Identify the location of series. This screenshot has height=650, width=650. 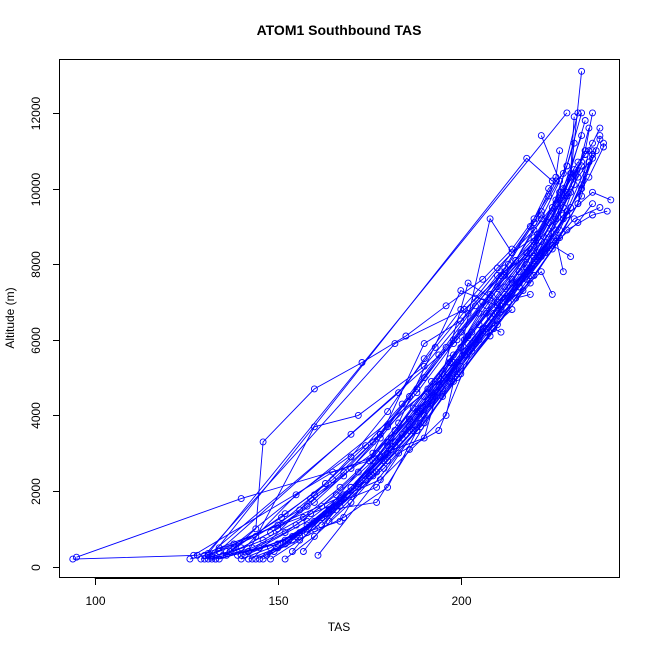
(415, 425).